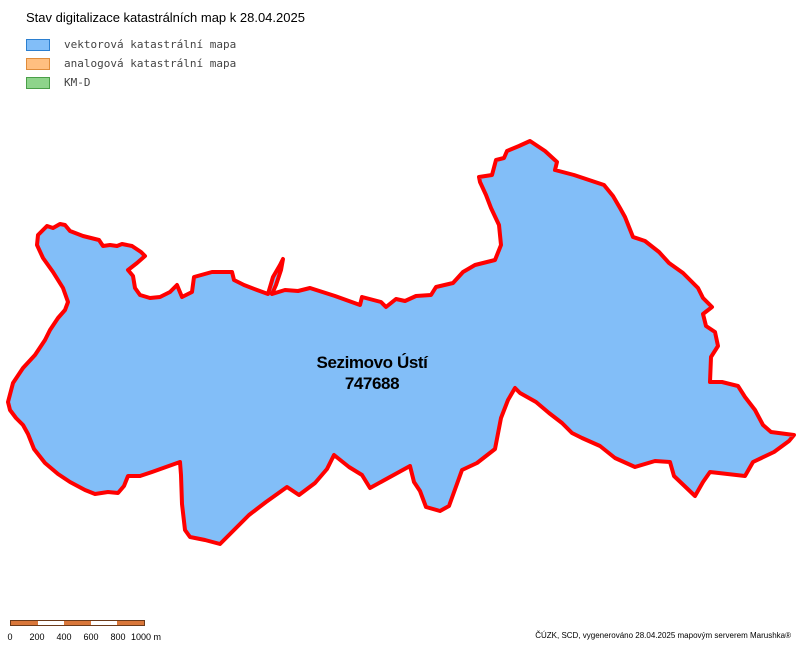 This screenshot has height=650, width=800. Describe the element at coordinates (38, 44) in the screenshot. I see `legend-swatch-vector` at that location.